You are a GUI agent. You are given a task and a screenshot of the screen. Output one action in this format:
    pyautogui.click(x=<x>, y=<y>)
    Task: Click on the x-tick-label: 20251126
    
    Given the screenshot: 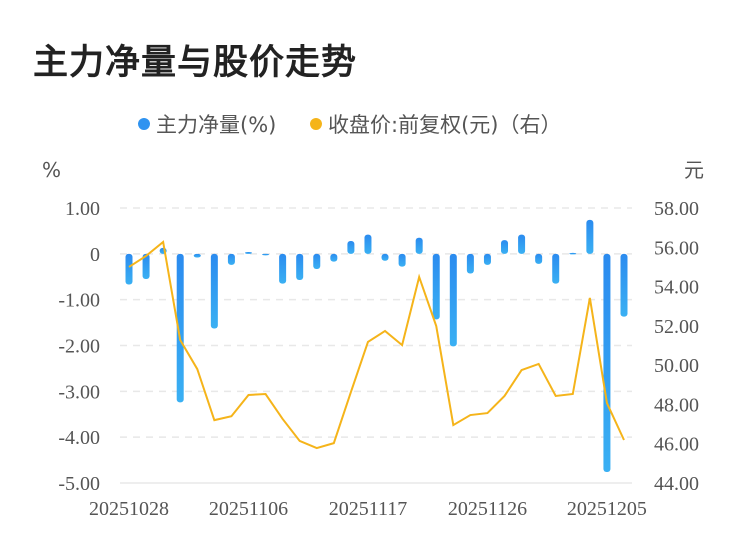 What is the action you would take?
    pyautogui.click(x=487, y=509)
    